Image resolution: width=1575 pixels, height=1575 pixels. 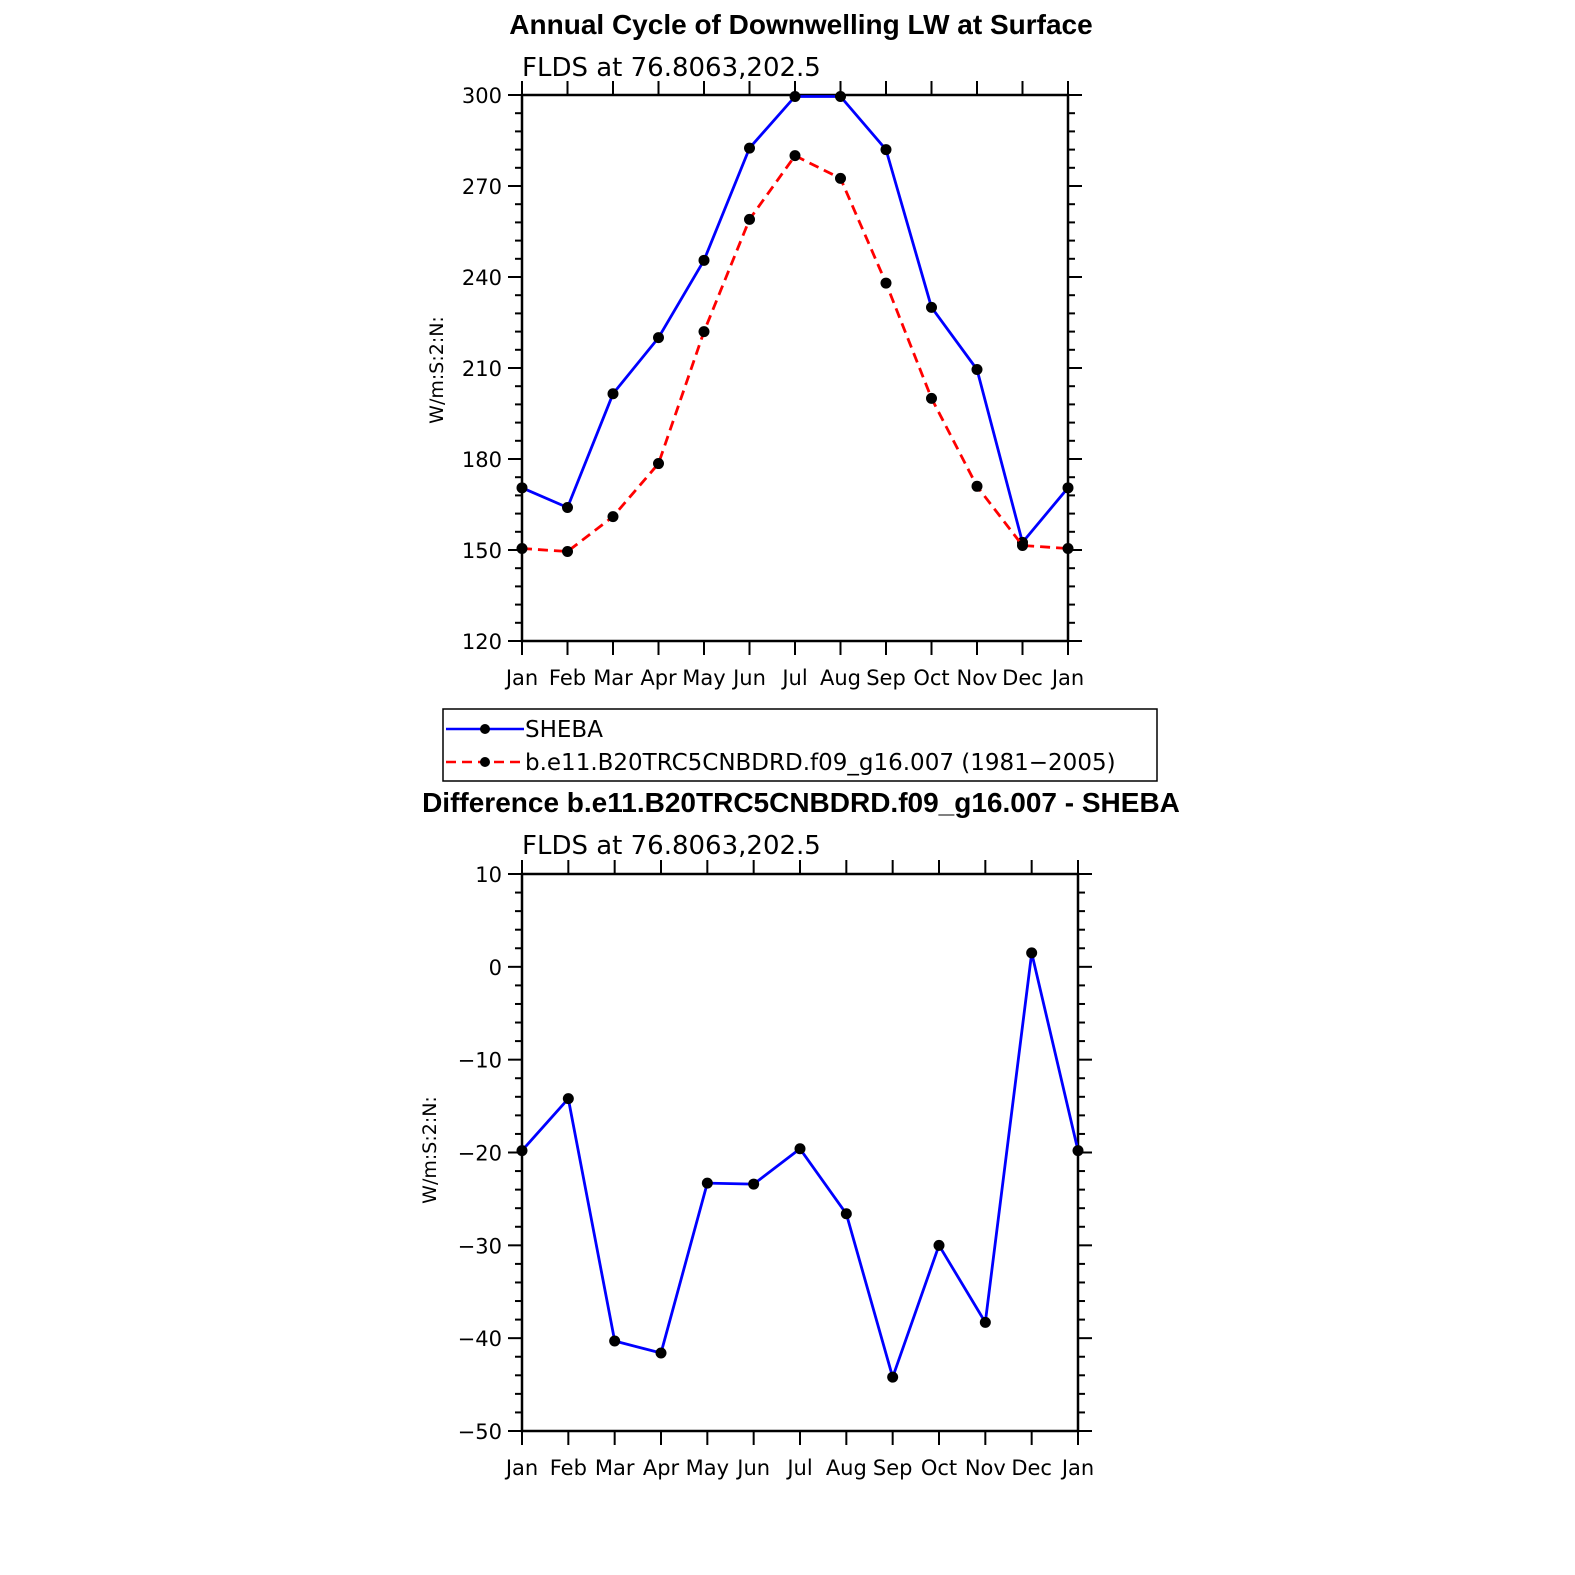 I want to click on top-chart-subtitle: FLDS at 76.8063,202.5, so click(x=671, y=68).